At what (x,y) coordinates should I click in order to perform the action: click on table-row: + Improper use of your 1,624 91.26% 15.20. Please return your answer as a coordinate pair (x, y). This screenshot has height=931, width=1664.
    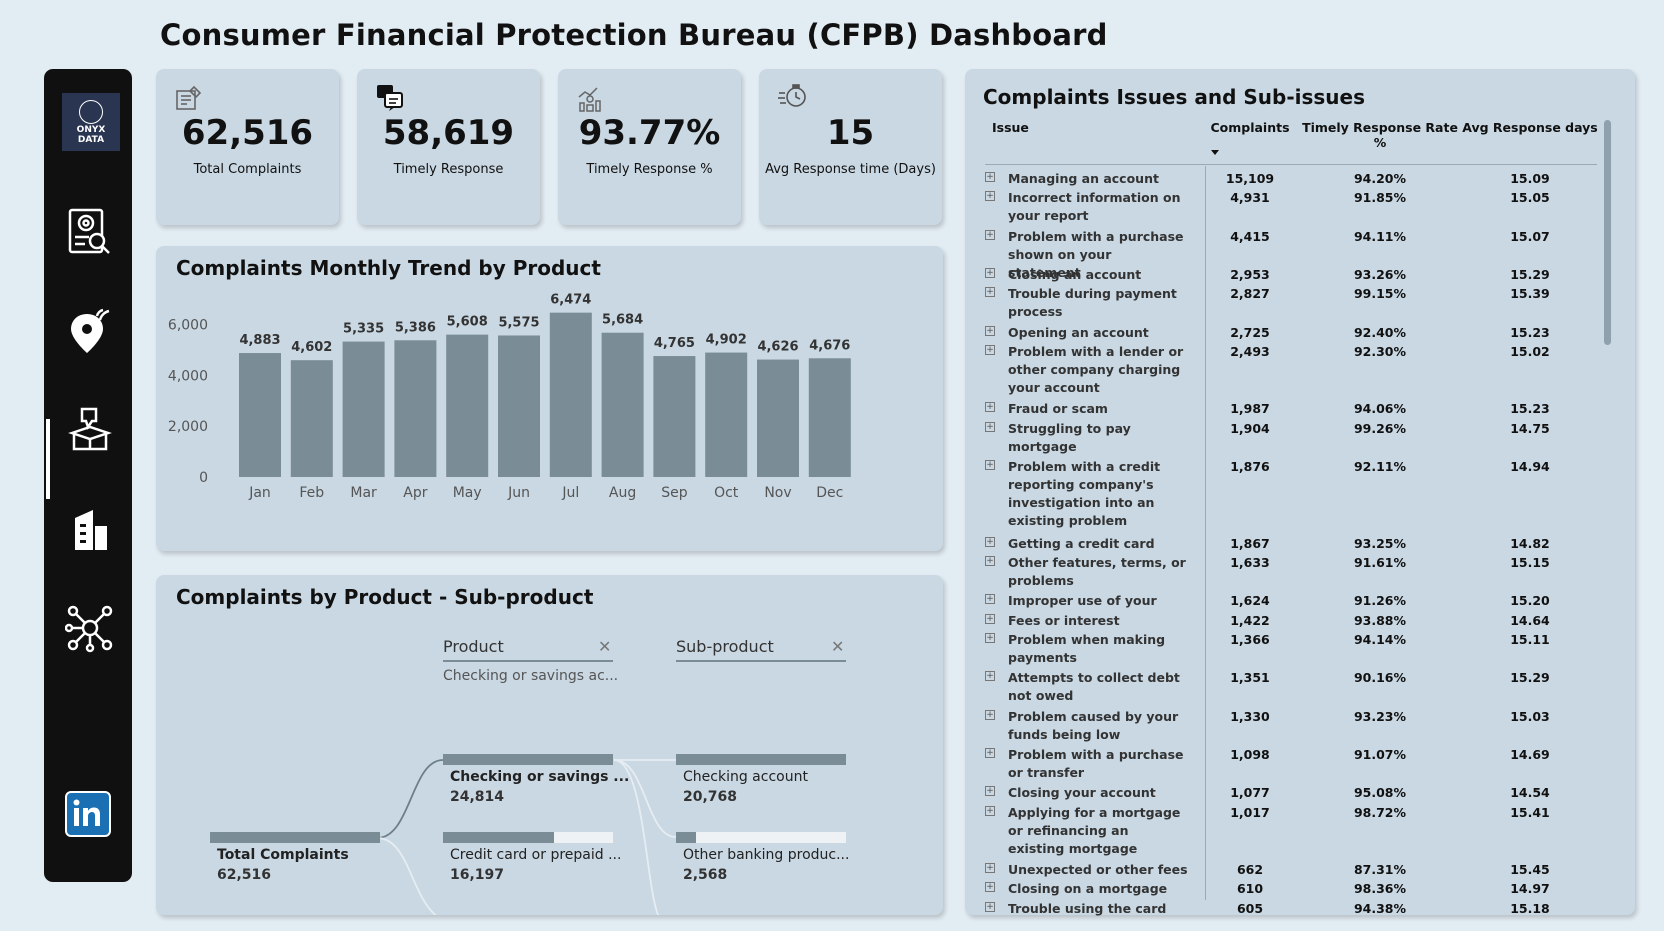
    Looking at the image, I should click on (1290, 601).